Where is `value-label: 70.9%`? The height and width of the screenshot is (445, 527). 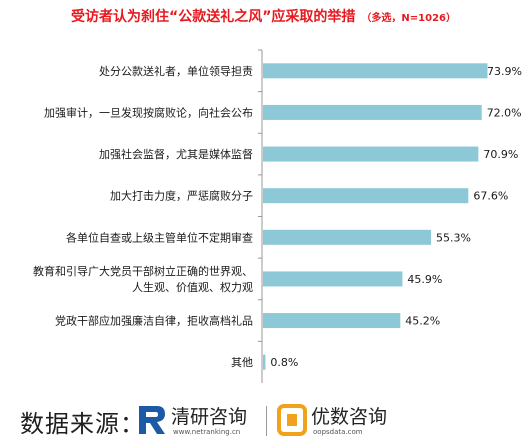 value-label: 70.9% is located at coordinates (500, 154).